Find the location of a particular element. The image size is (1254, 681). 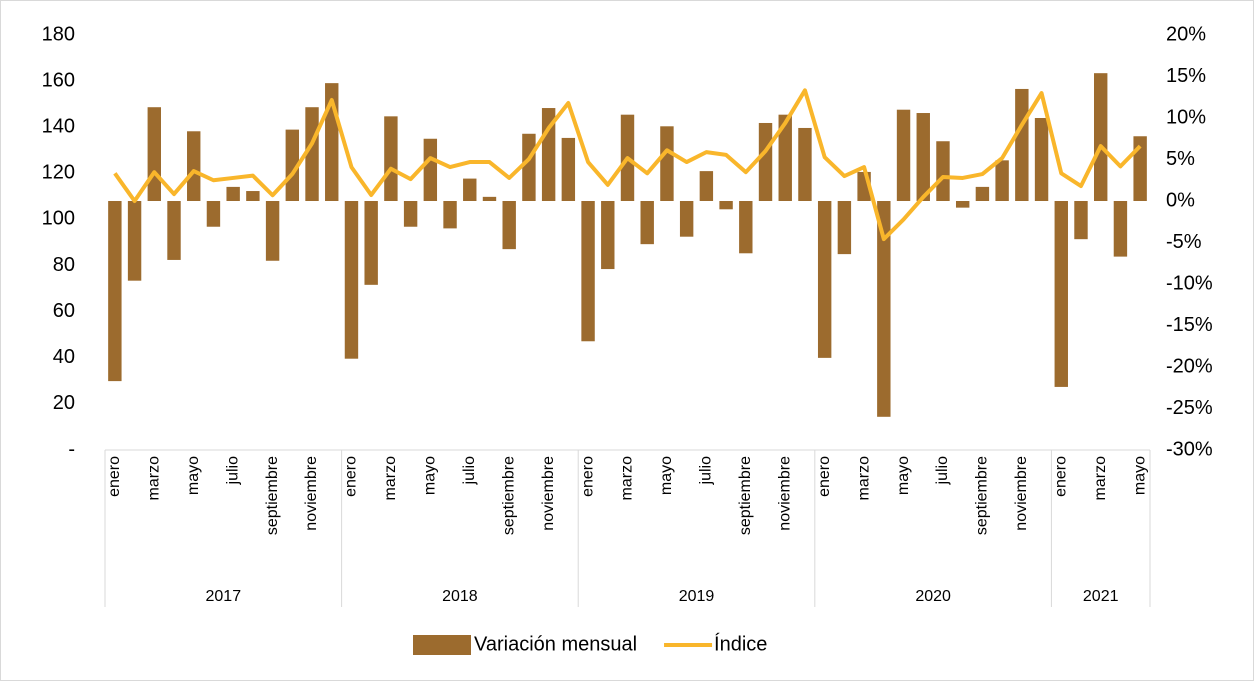

legend-label: Índice is located at coordinates (740, 643).